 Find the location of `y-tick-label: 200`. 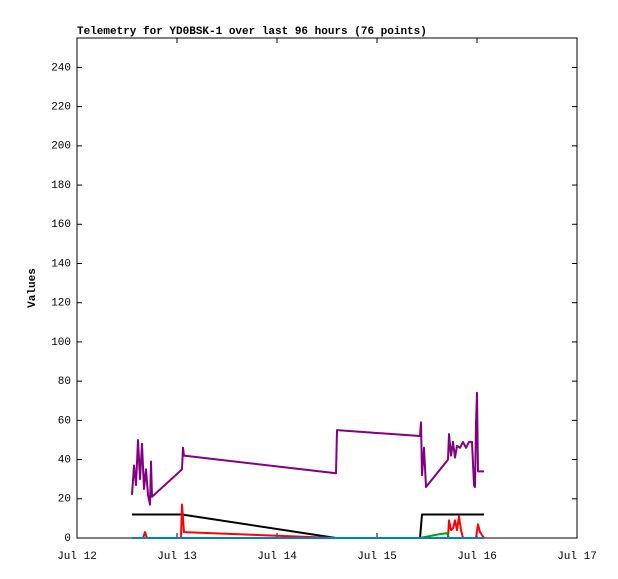

y-tick-label: 200 is located at coordinates (61, 147).